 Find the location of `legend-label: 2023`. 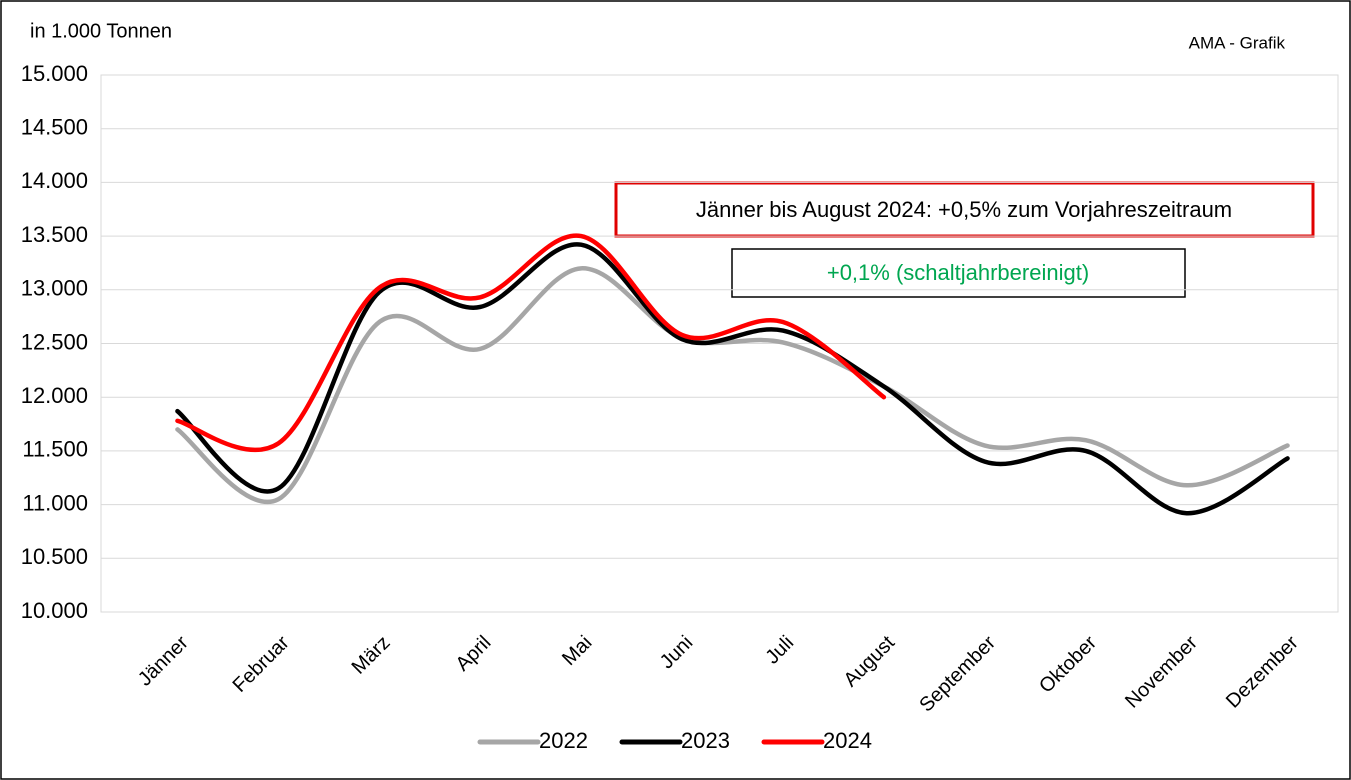

legend-label: 2023 is located at coordinates (705, 740).